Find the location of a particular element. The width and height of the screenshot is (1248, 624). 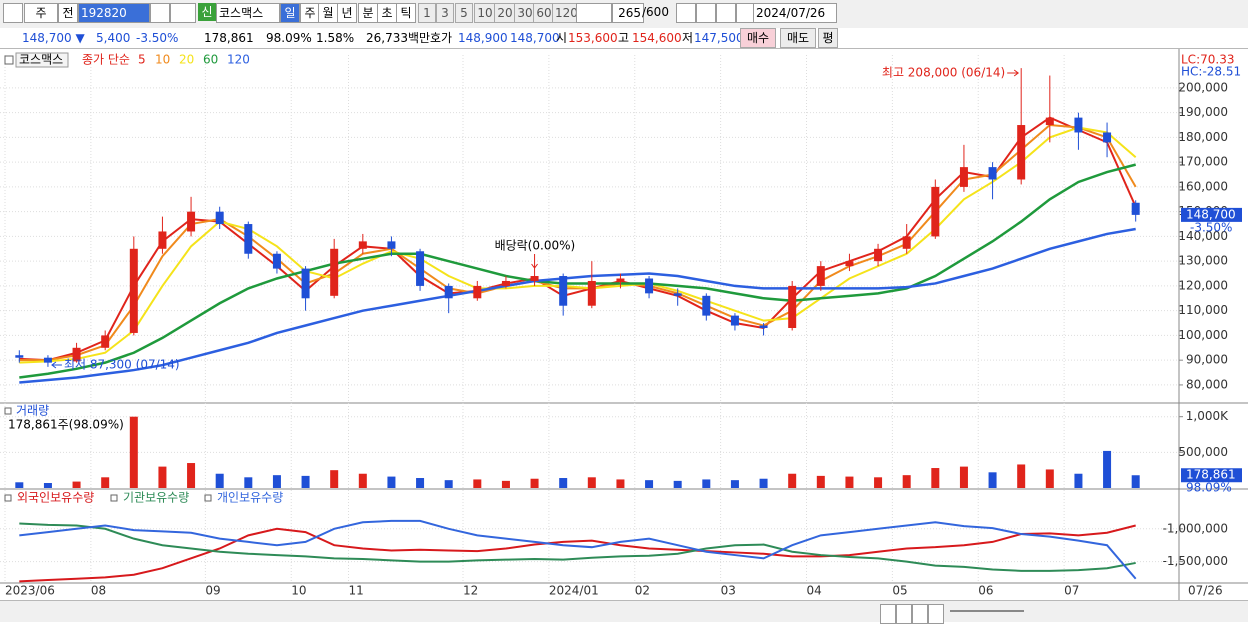

period-button: 분 is located at coordinates (368, 13).